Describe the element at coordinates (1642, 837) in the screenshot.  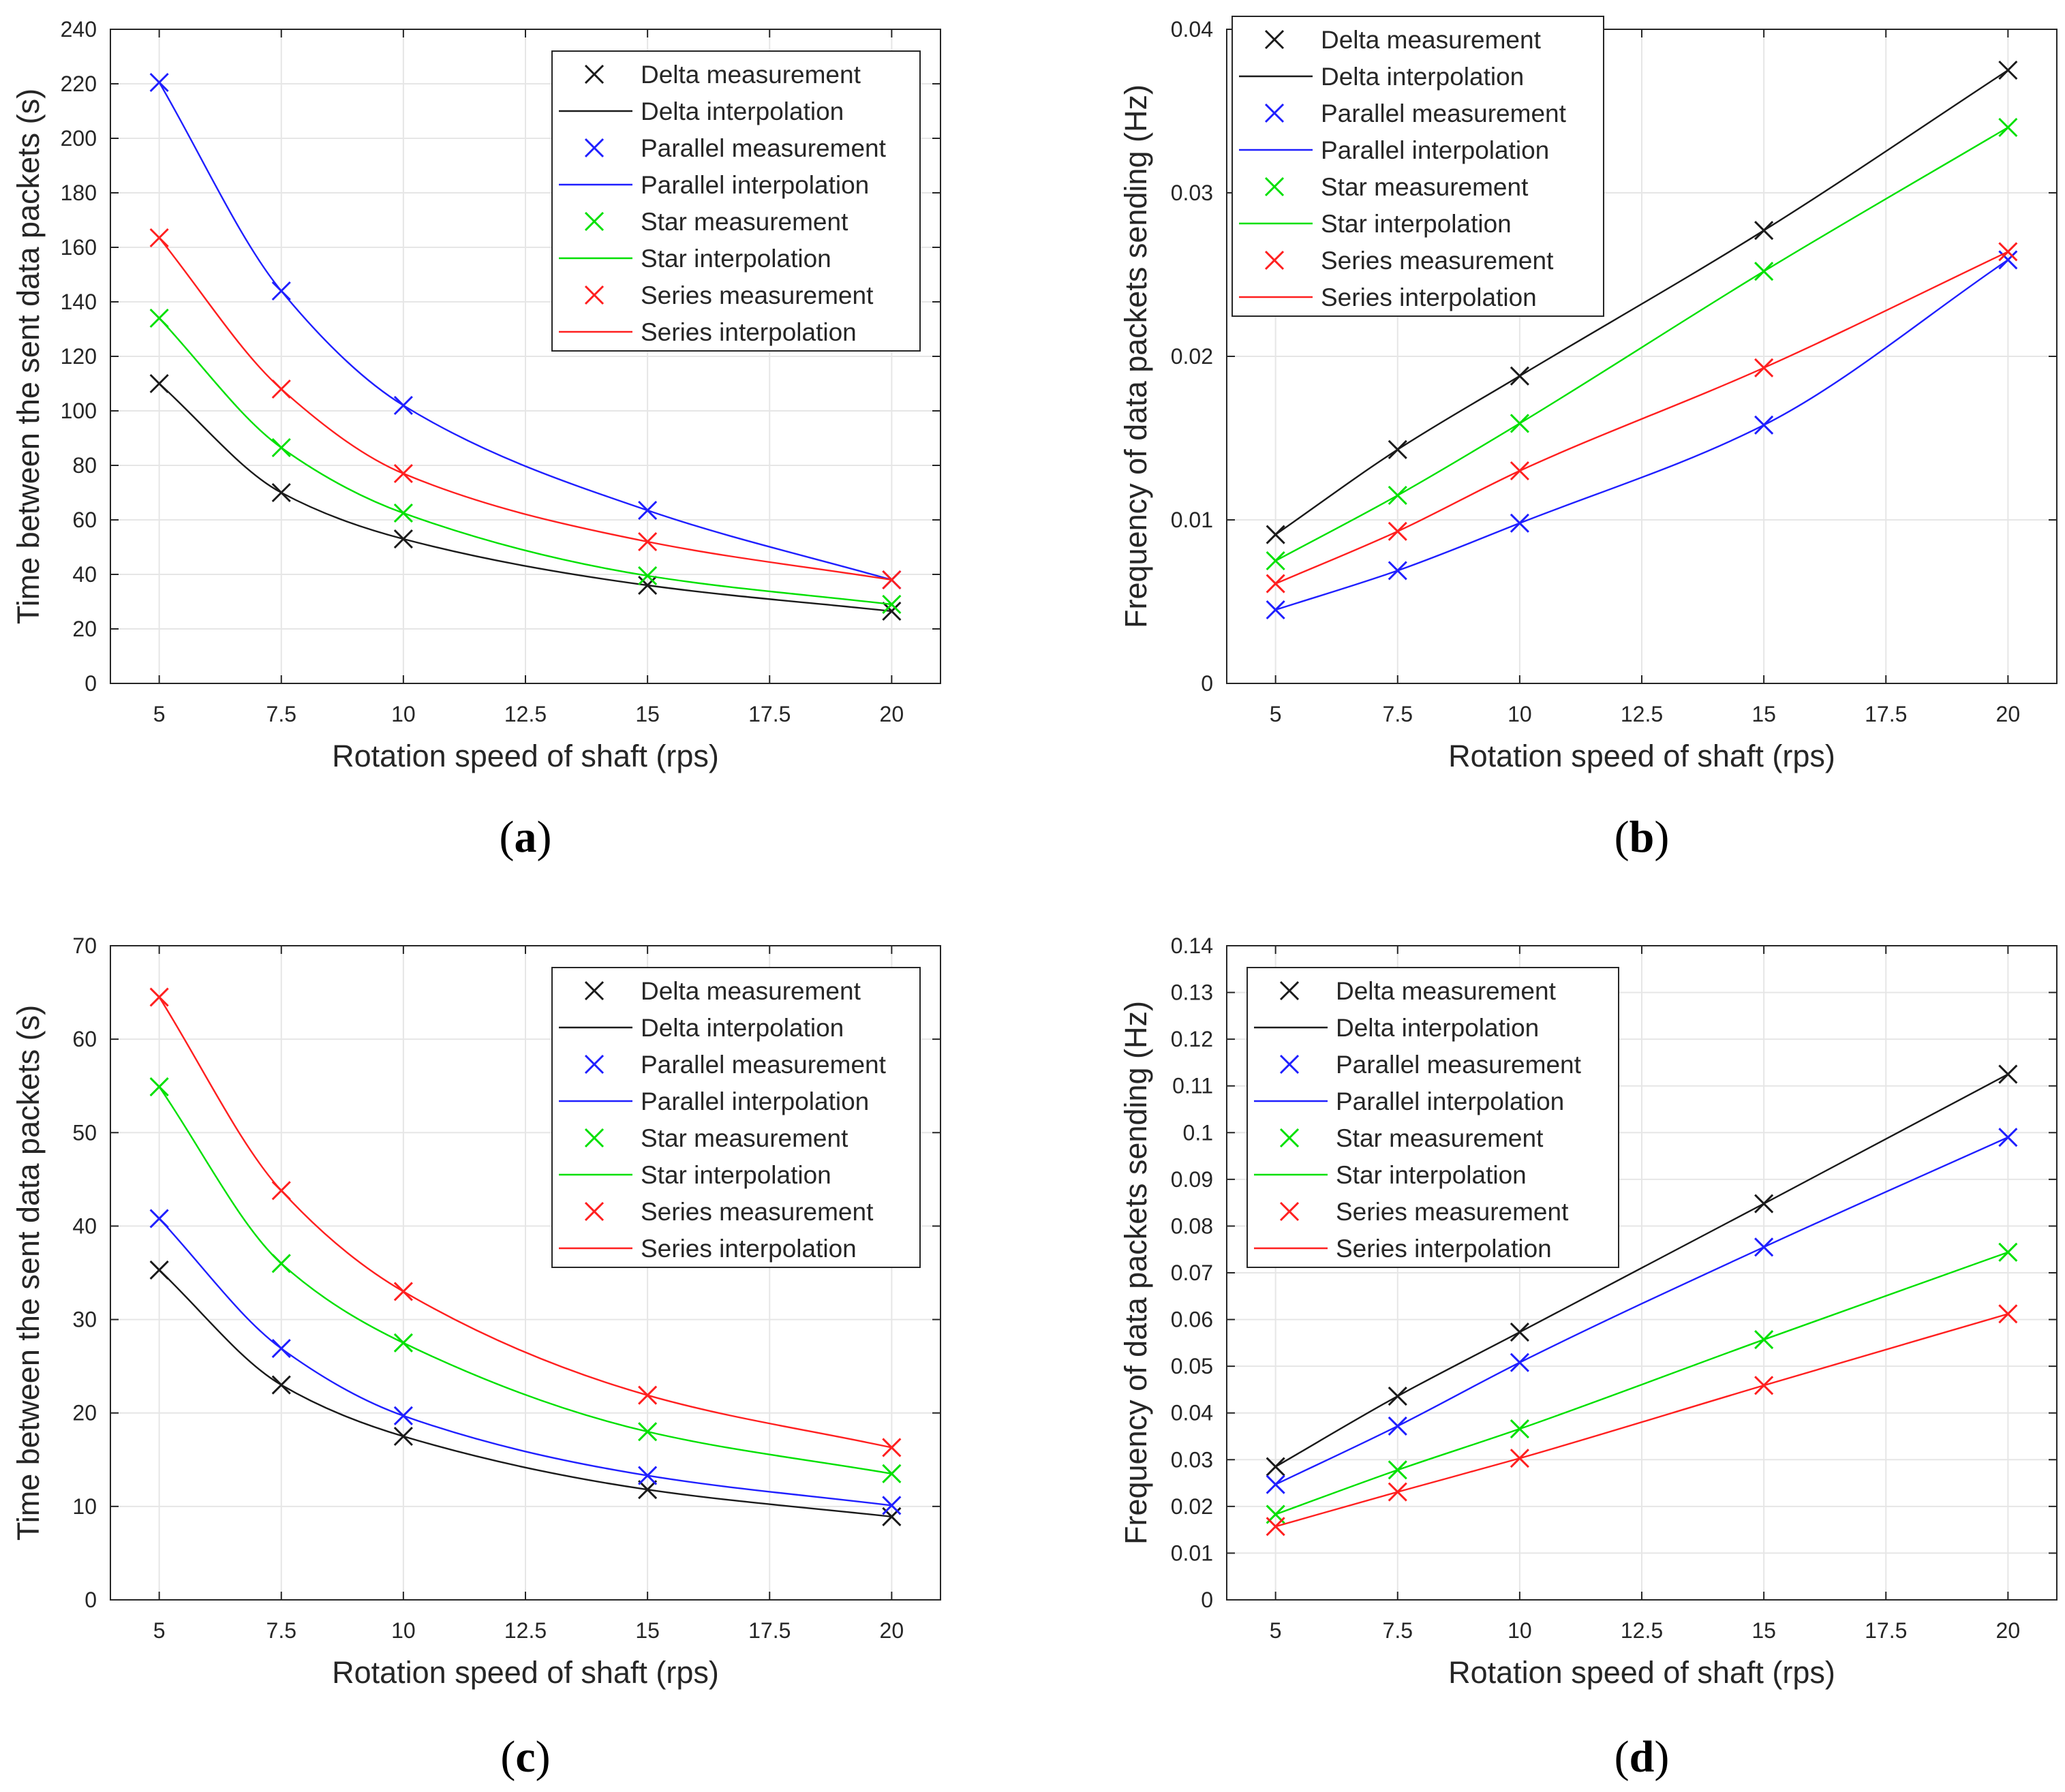
I see `caption-letter: b` at that location.